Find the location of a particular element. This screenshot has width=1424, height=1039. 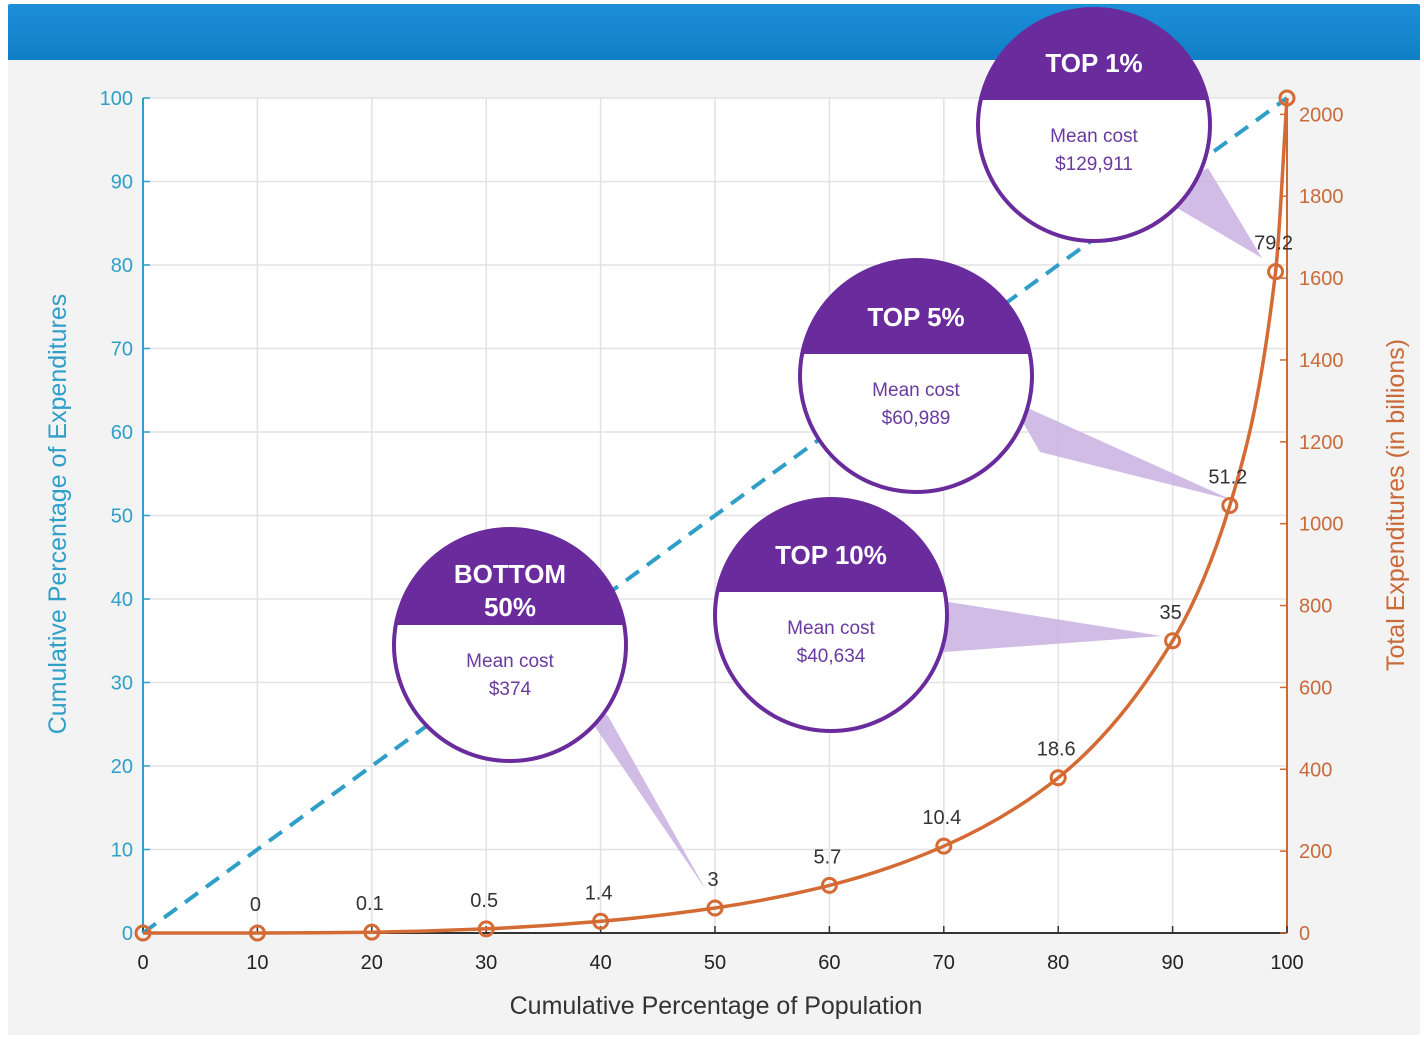

x-tick-label: 50 is located at coordinates (715, 963).